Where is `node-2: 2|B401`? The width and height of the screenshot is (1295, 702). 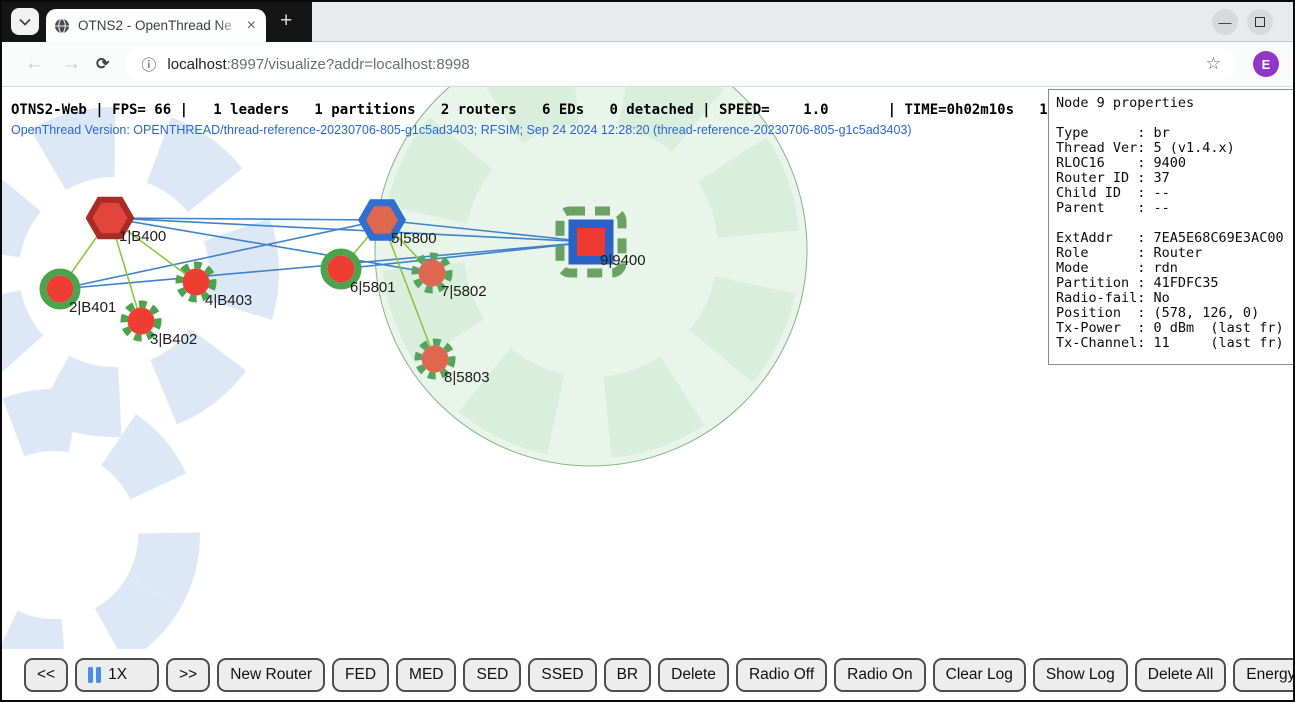
node-2: 2|B401 is located at coordinates (77, 292).